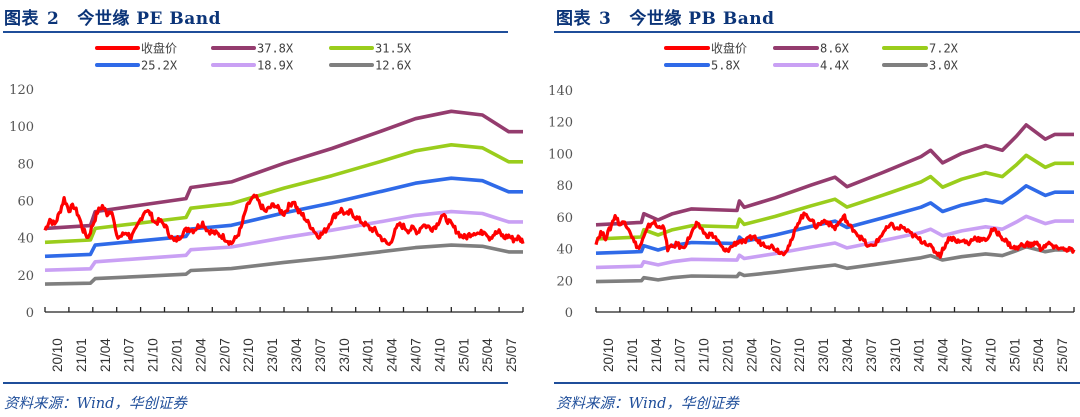  Describe the element at coordinates (393, 66) in the screenshot. I see `legend-label: 12.6X` at that location.